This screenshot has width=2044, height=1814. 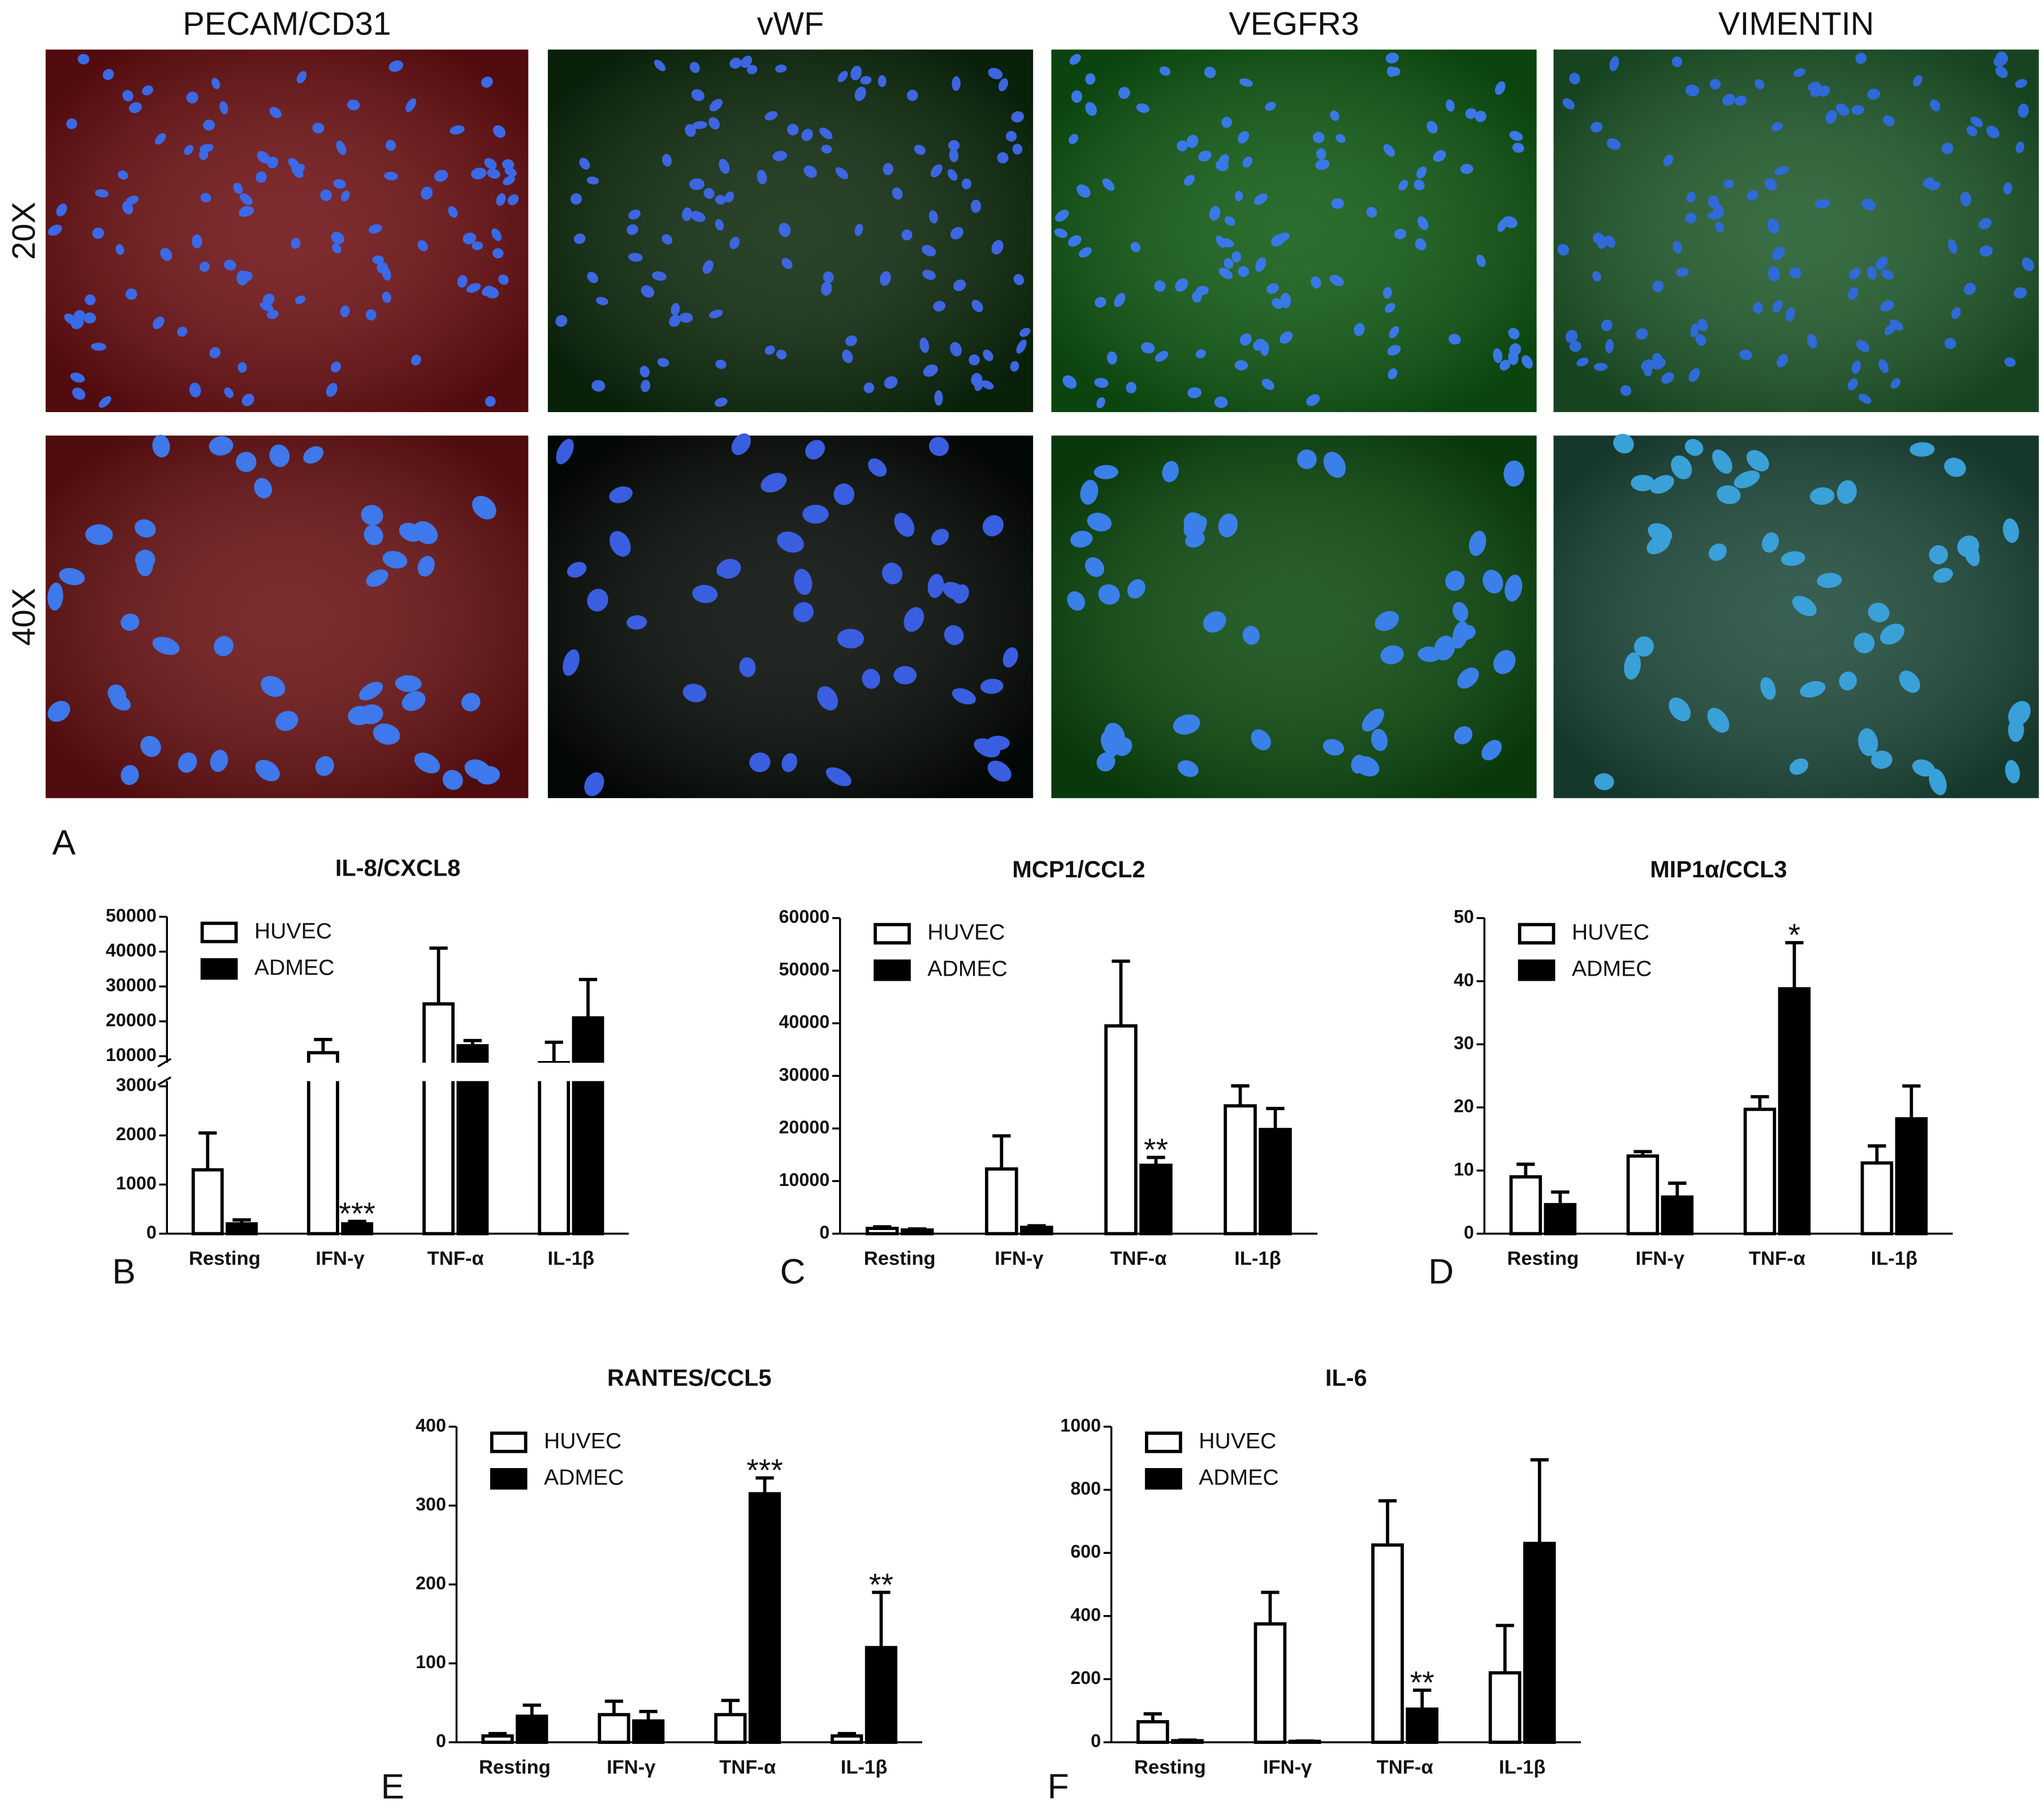 What do you see at coordinates (1464, 1106) in the screenshot?
I see `y-tick-label: 20` at bounding box center [1464, 1106].